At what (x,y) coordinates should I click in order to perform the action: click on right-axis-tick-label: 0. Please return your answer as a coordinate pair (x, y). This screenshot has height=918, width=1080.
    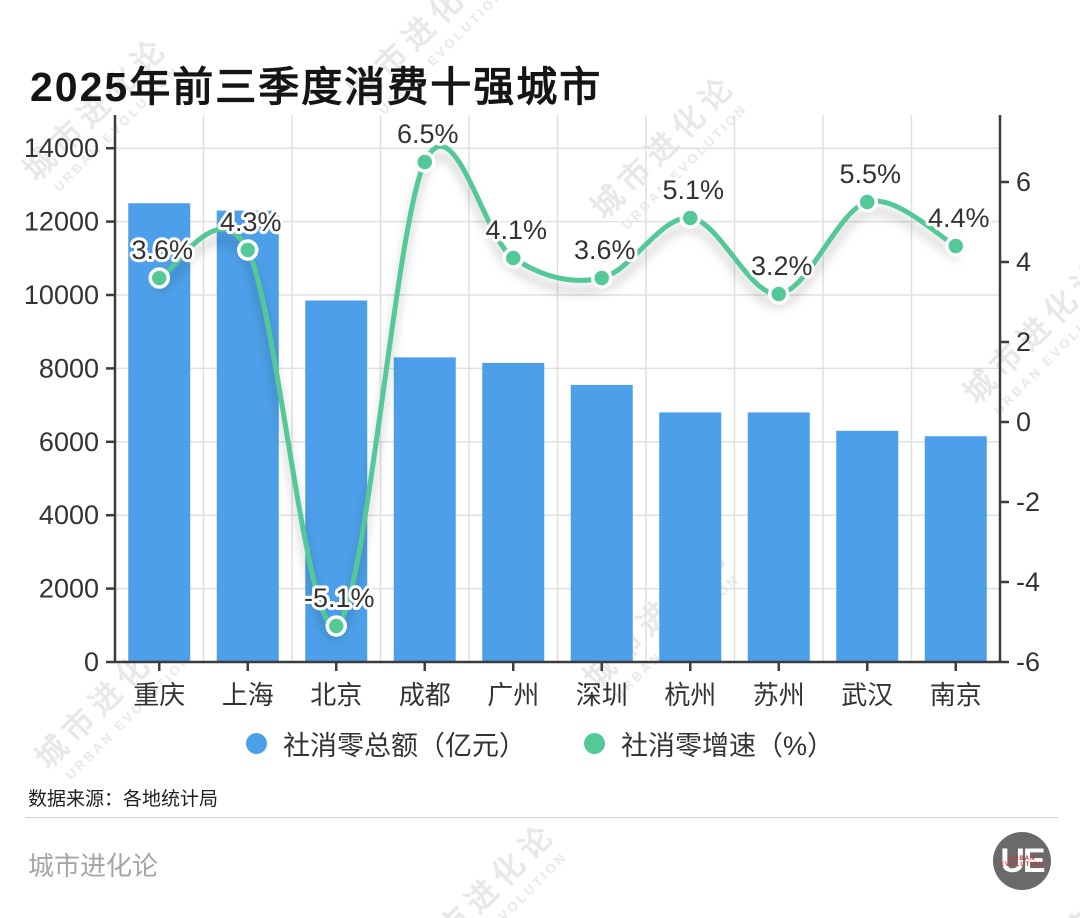
    Looking at the image, I should click on (1023, 422).